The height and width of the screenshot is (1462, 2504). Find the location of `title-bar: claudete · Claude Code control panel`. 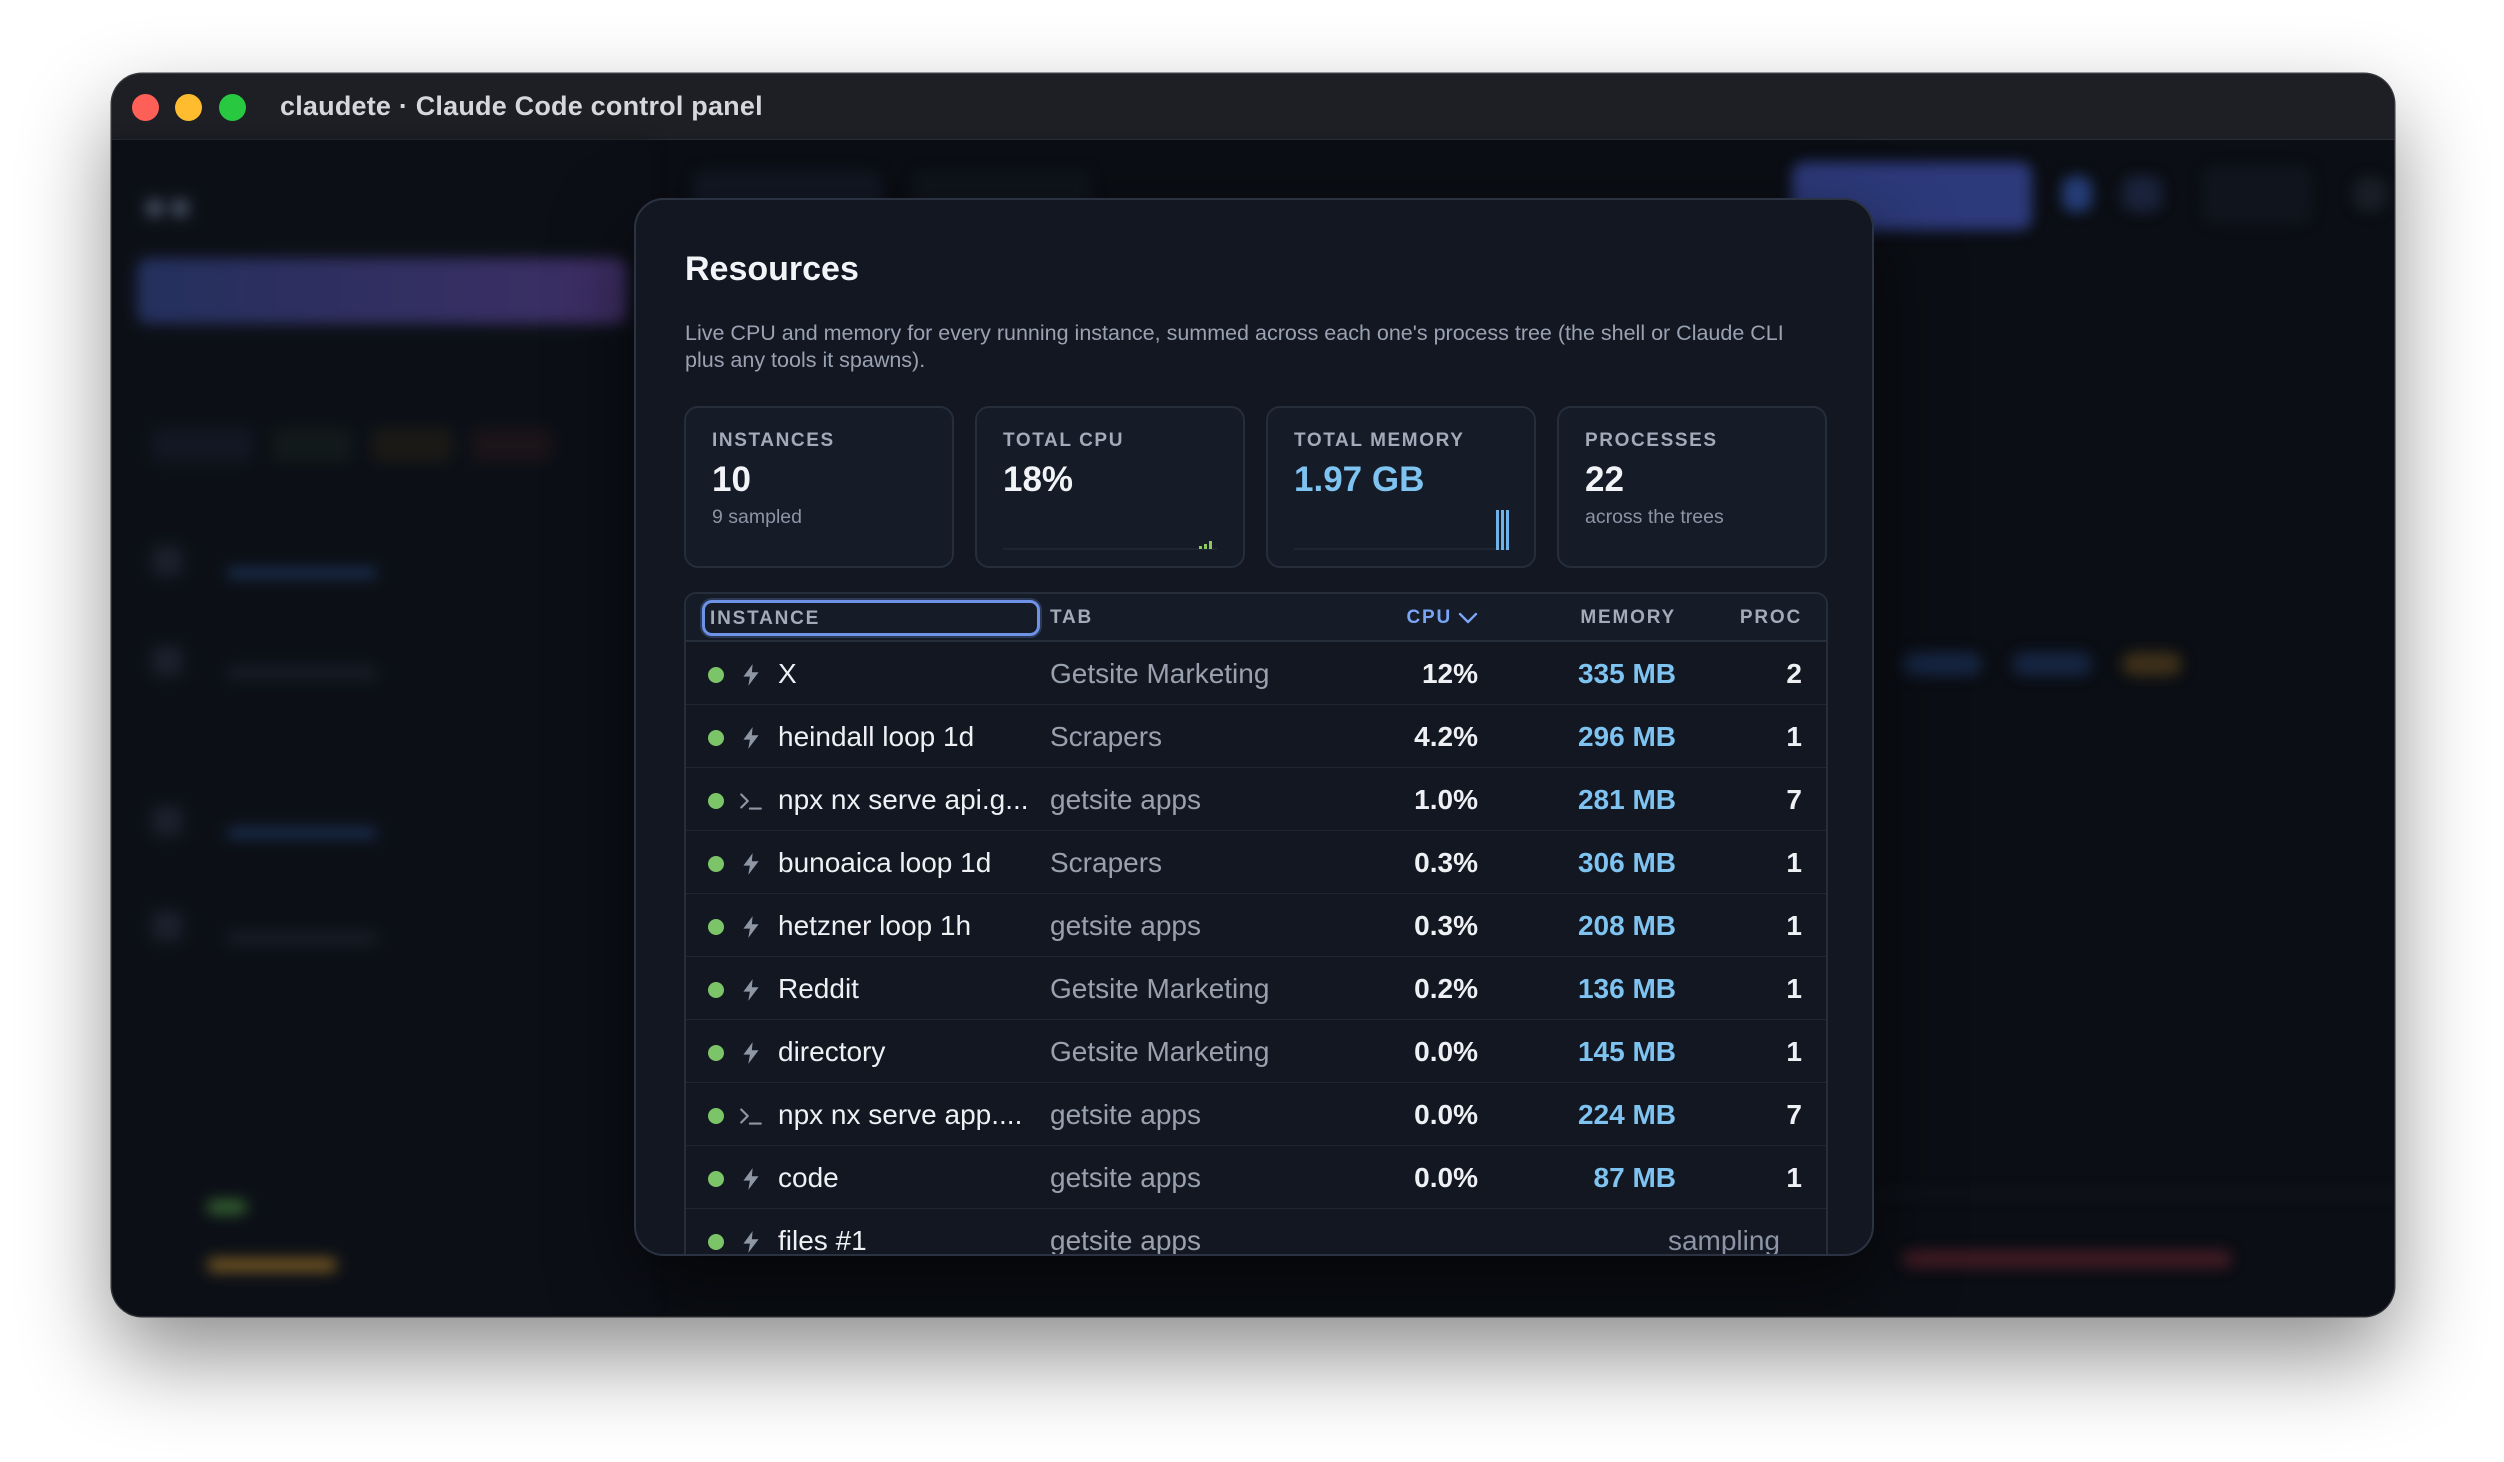

title-bar: claudete · Claude Code control panel is located at coordinates (1253, 107).